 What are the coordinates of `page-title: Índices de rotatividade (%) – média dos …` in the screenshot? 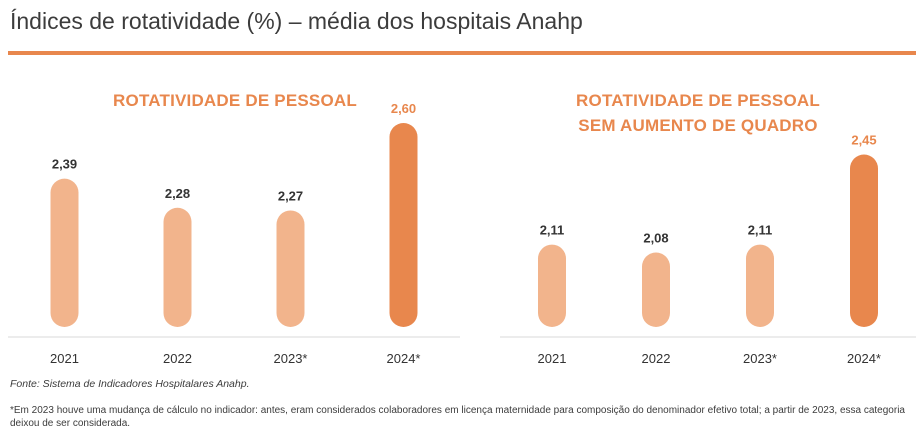 It's located at (296, 21).